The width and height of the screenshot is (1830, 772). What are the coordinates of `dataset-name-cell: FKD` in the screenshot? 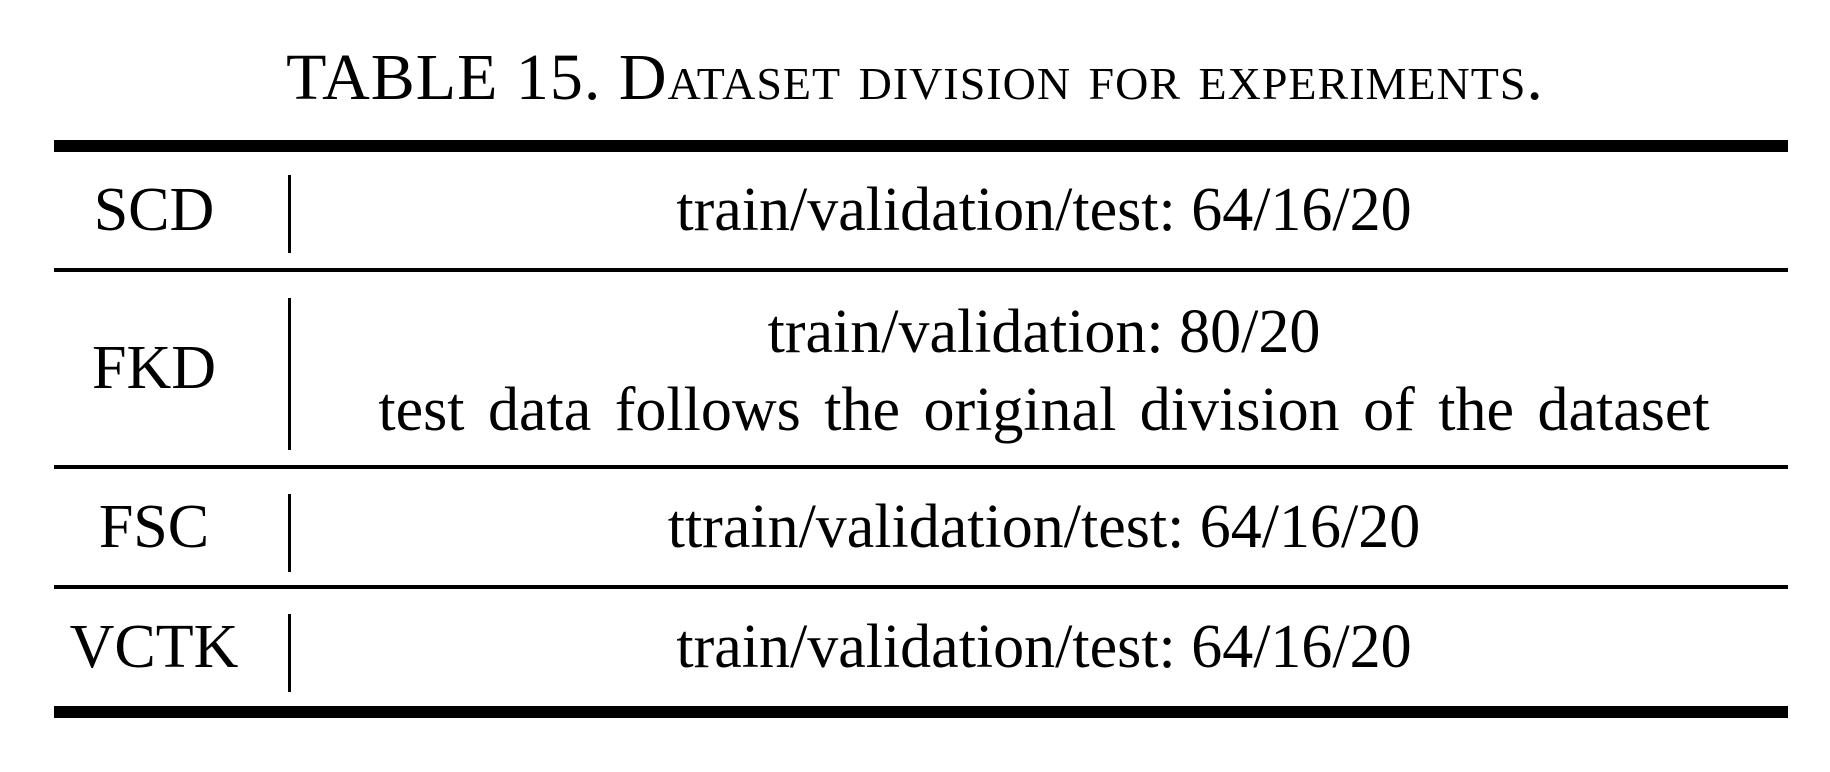 It's located at (154, 368).